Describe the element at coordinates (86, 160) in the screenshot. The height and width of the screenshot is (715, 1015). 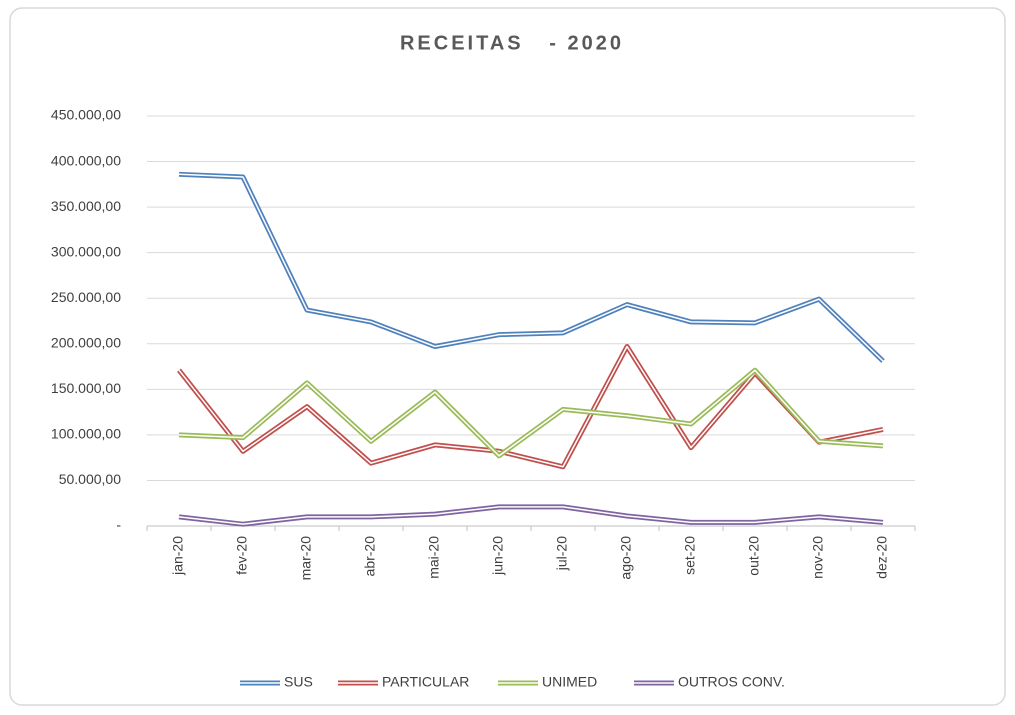
I see `y-tick-label: 400.000,00` at that location.